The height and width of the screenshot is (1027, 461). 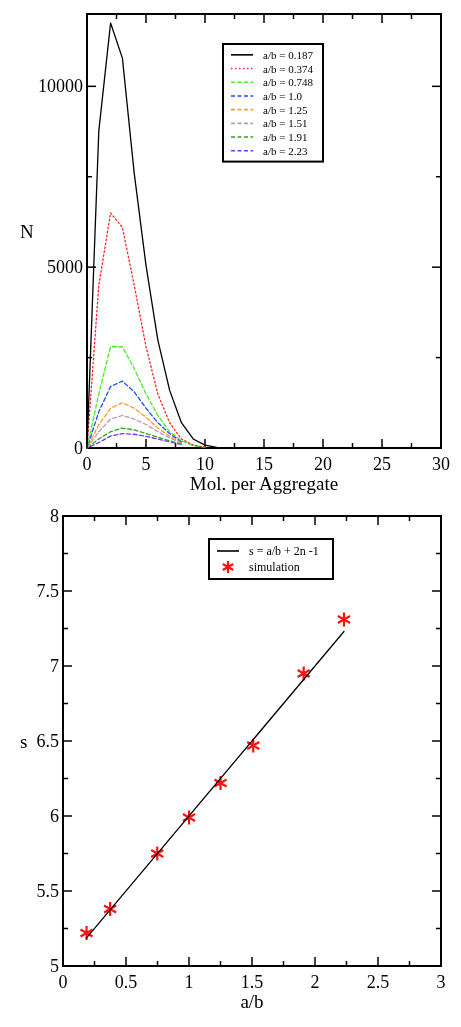 What do you see at coordinates (382, 464) in the screenshot?
I see `x-tick-label: 25` at bounding box center [382, 464].